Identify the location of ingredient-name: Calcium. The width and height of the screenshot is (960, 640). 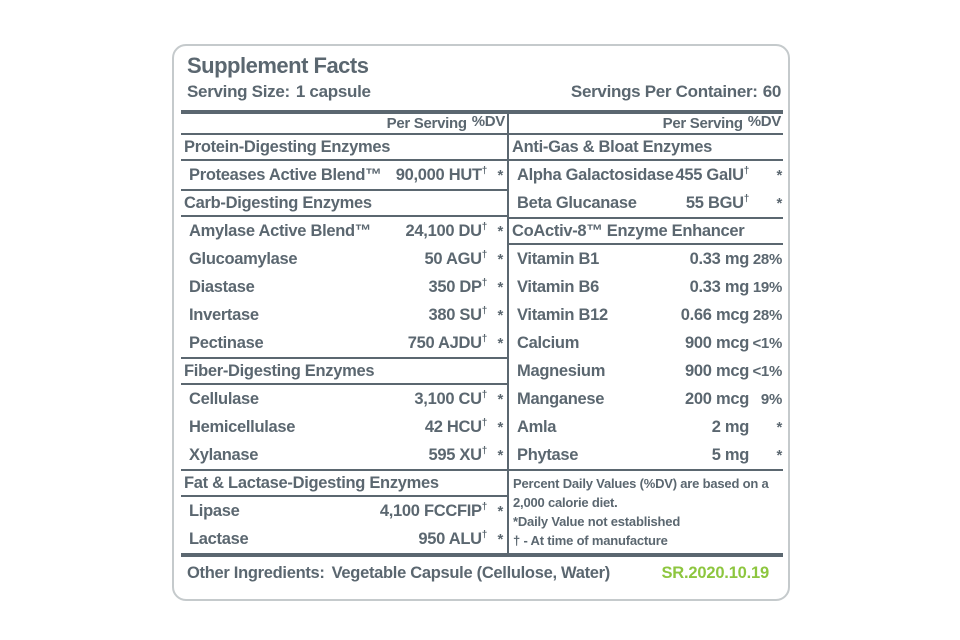
(548, 342).